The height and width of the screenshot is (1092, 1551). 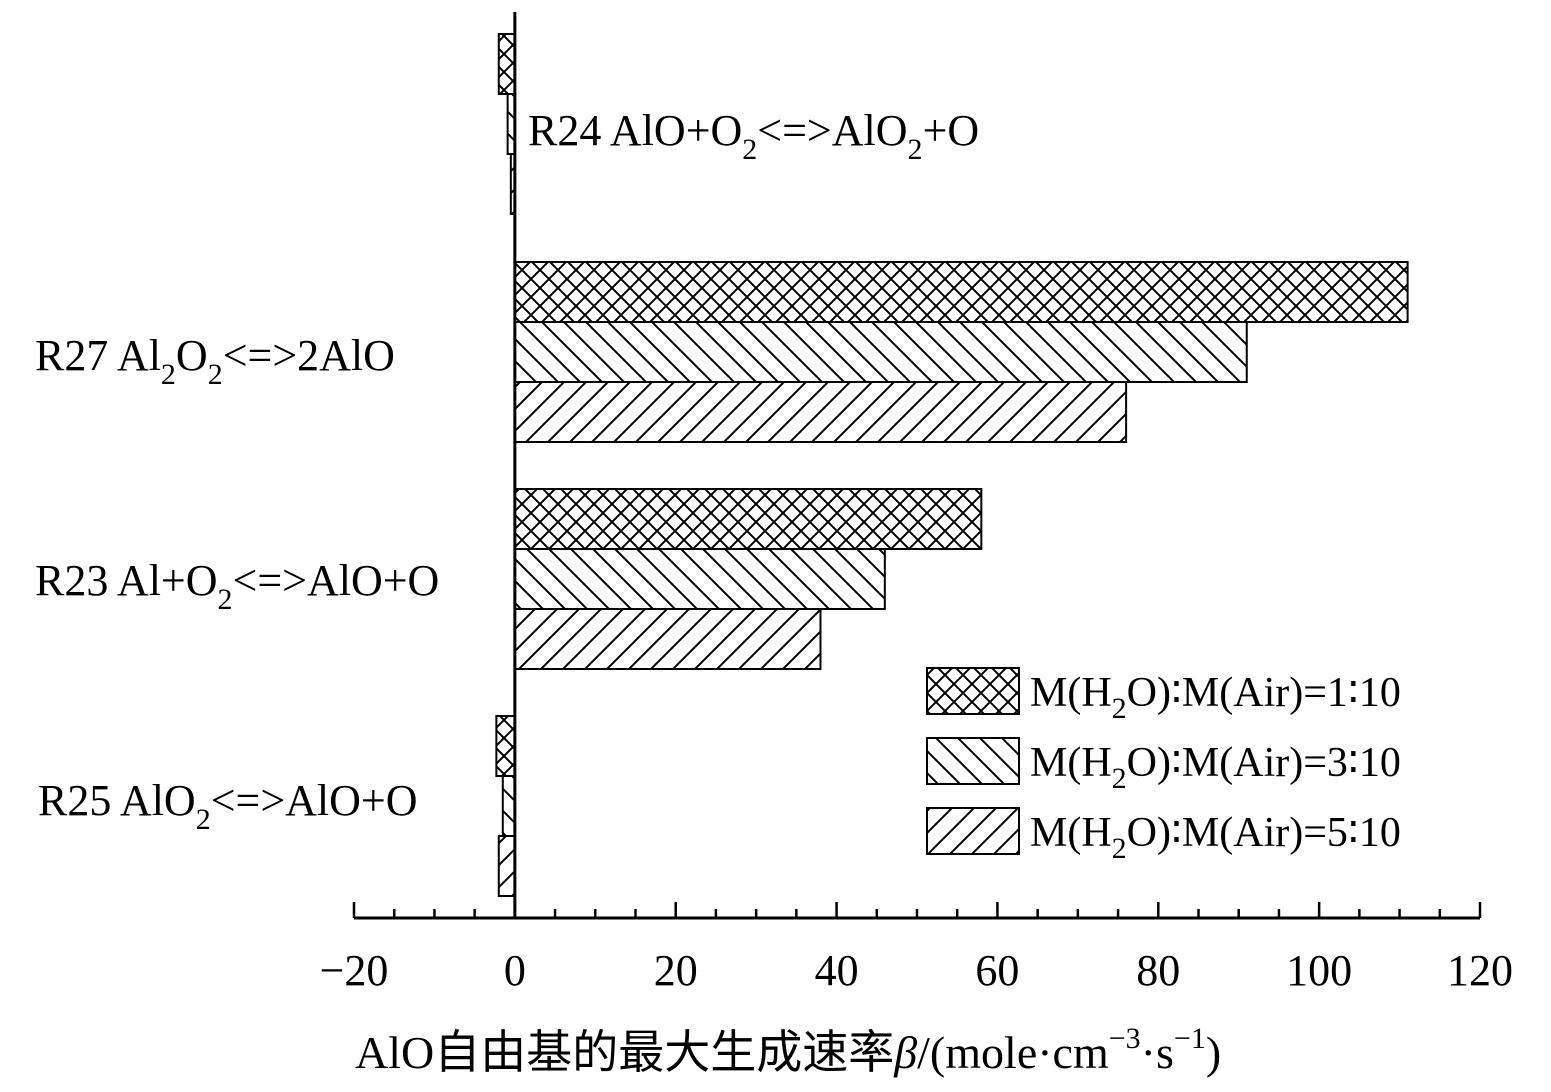 What do you see at coordinates (1158, 970) in the screenshot?
I see `x-tick-label: 80` at bounding box center [1158, 970].